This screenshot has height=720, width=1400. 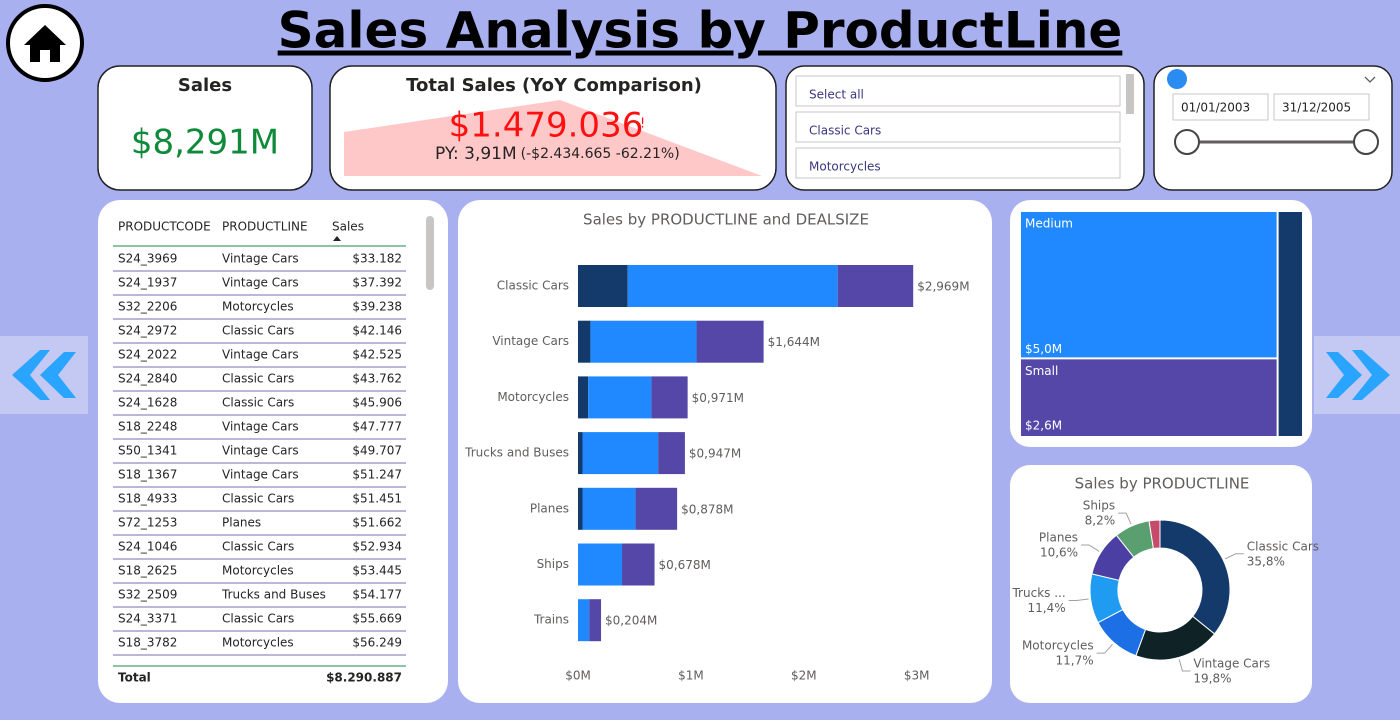 I want to click on table-cell: S24_2972, so click(x=147, y=331).